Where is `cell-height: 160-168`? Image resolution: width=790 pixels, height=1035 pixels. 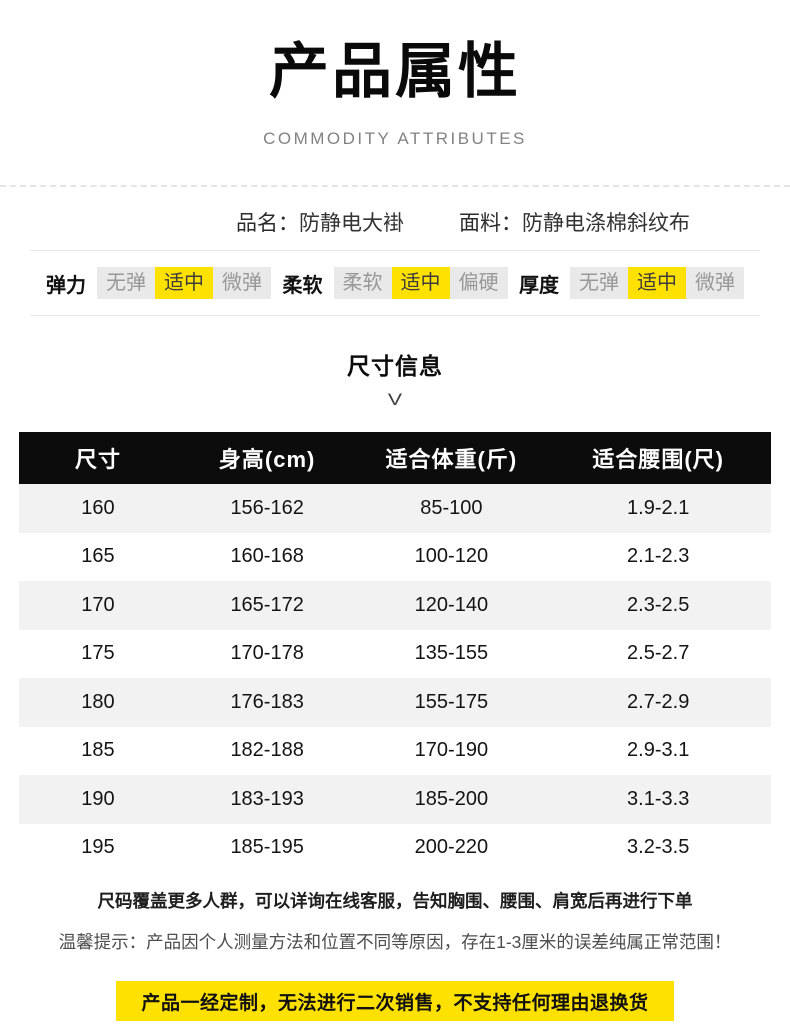 cell-height: 160-168 is located at coordinates (267, 556).